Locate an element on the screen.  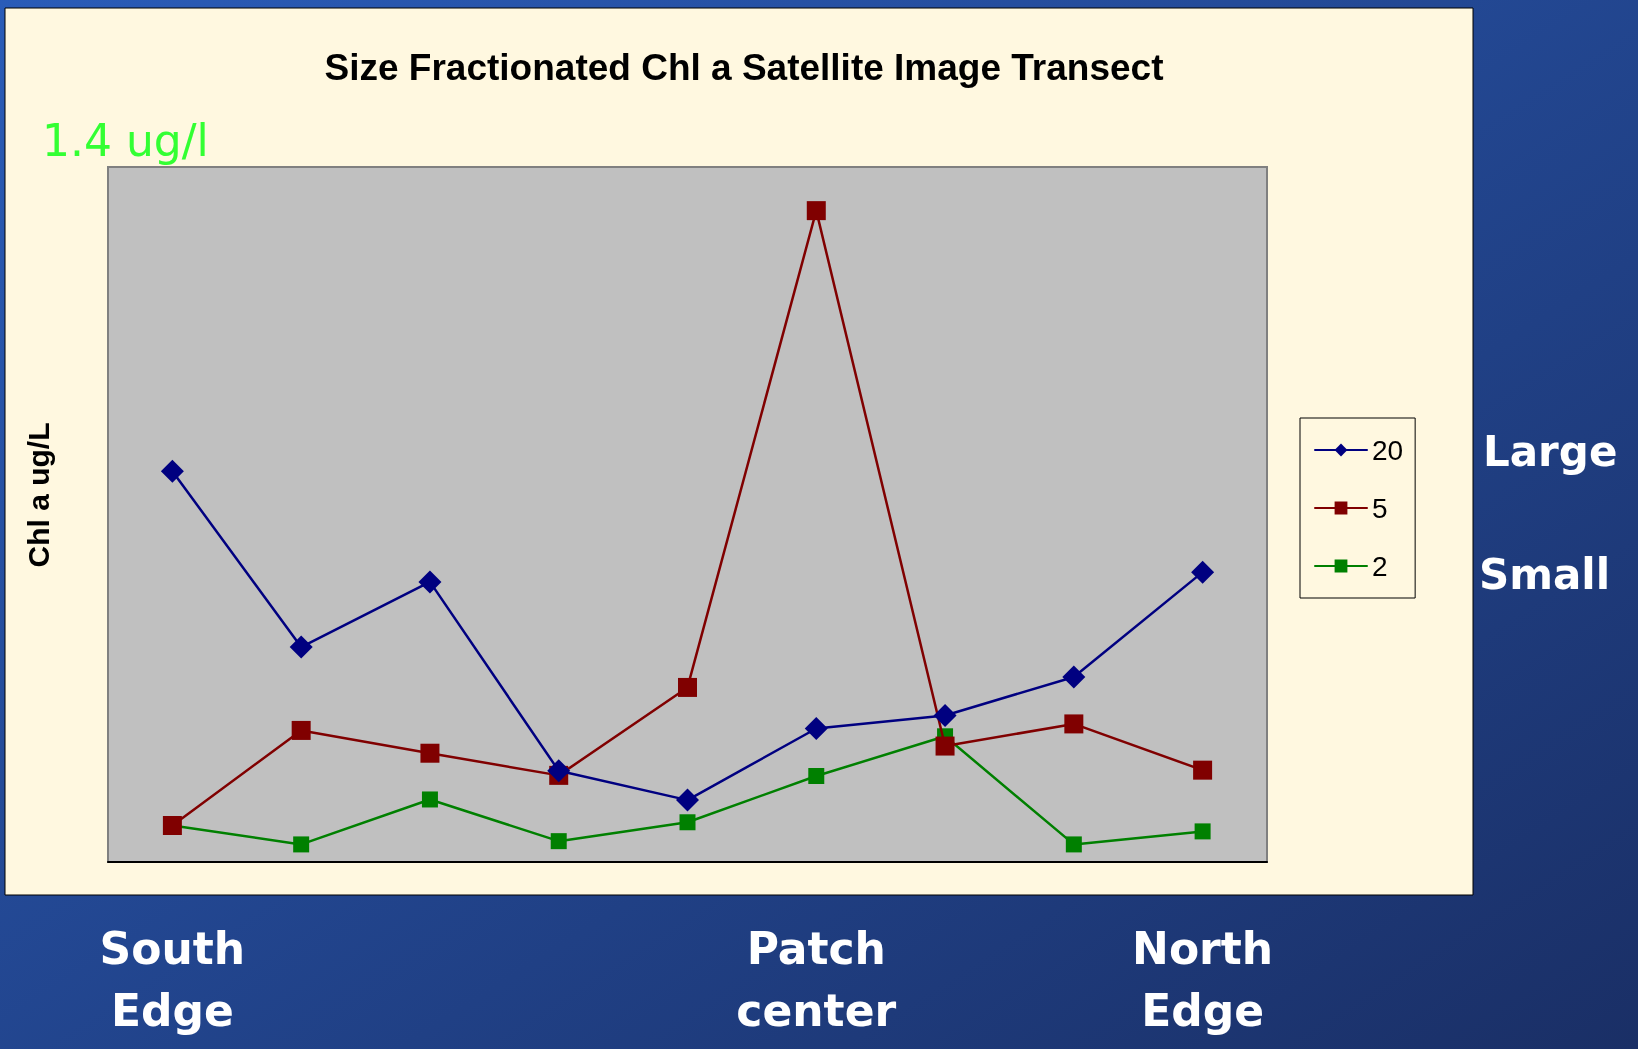
text: 1.4 ug/l is located at coordinates (125, 140).